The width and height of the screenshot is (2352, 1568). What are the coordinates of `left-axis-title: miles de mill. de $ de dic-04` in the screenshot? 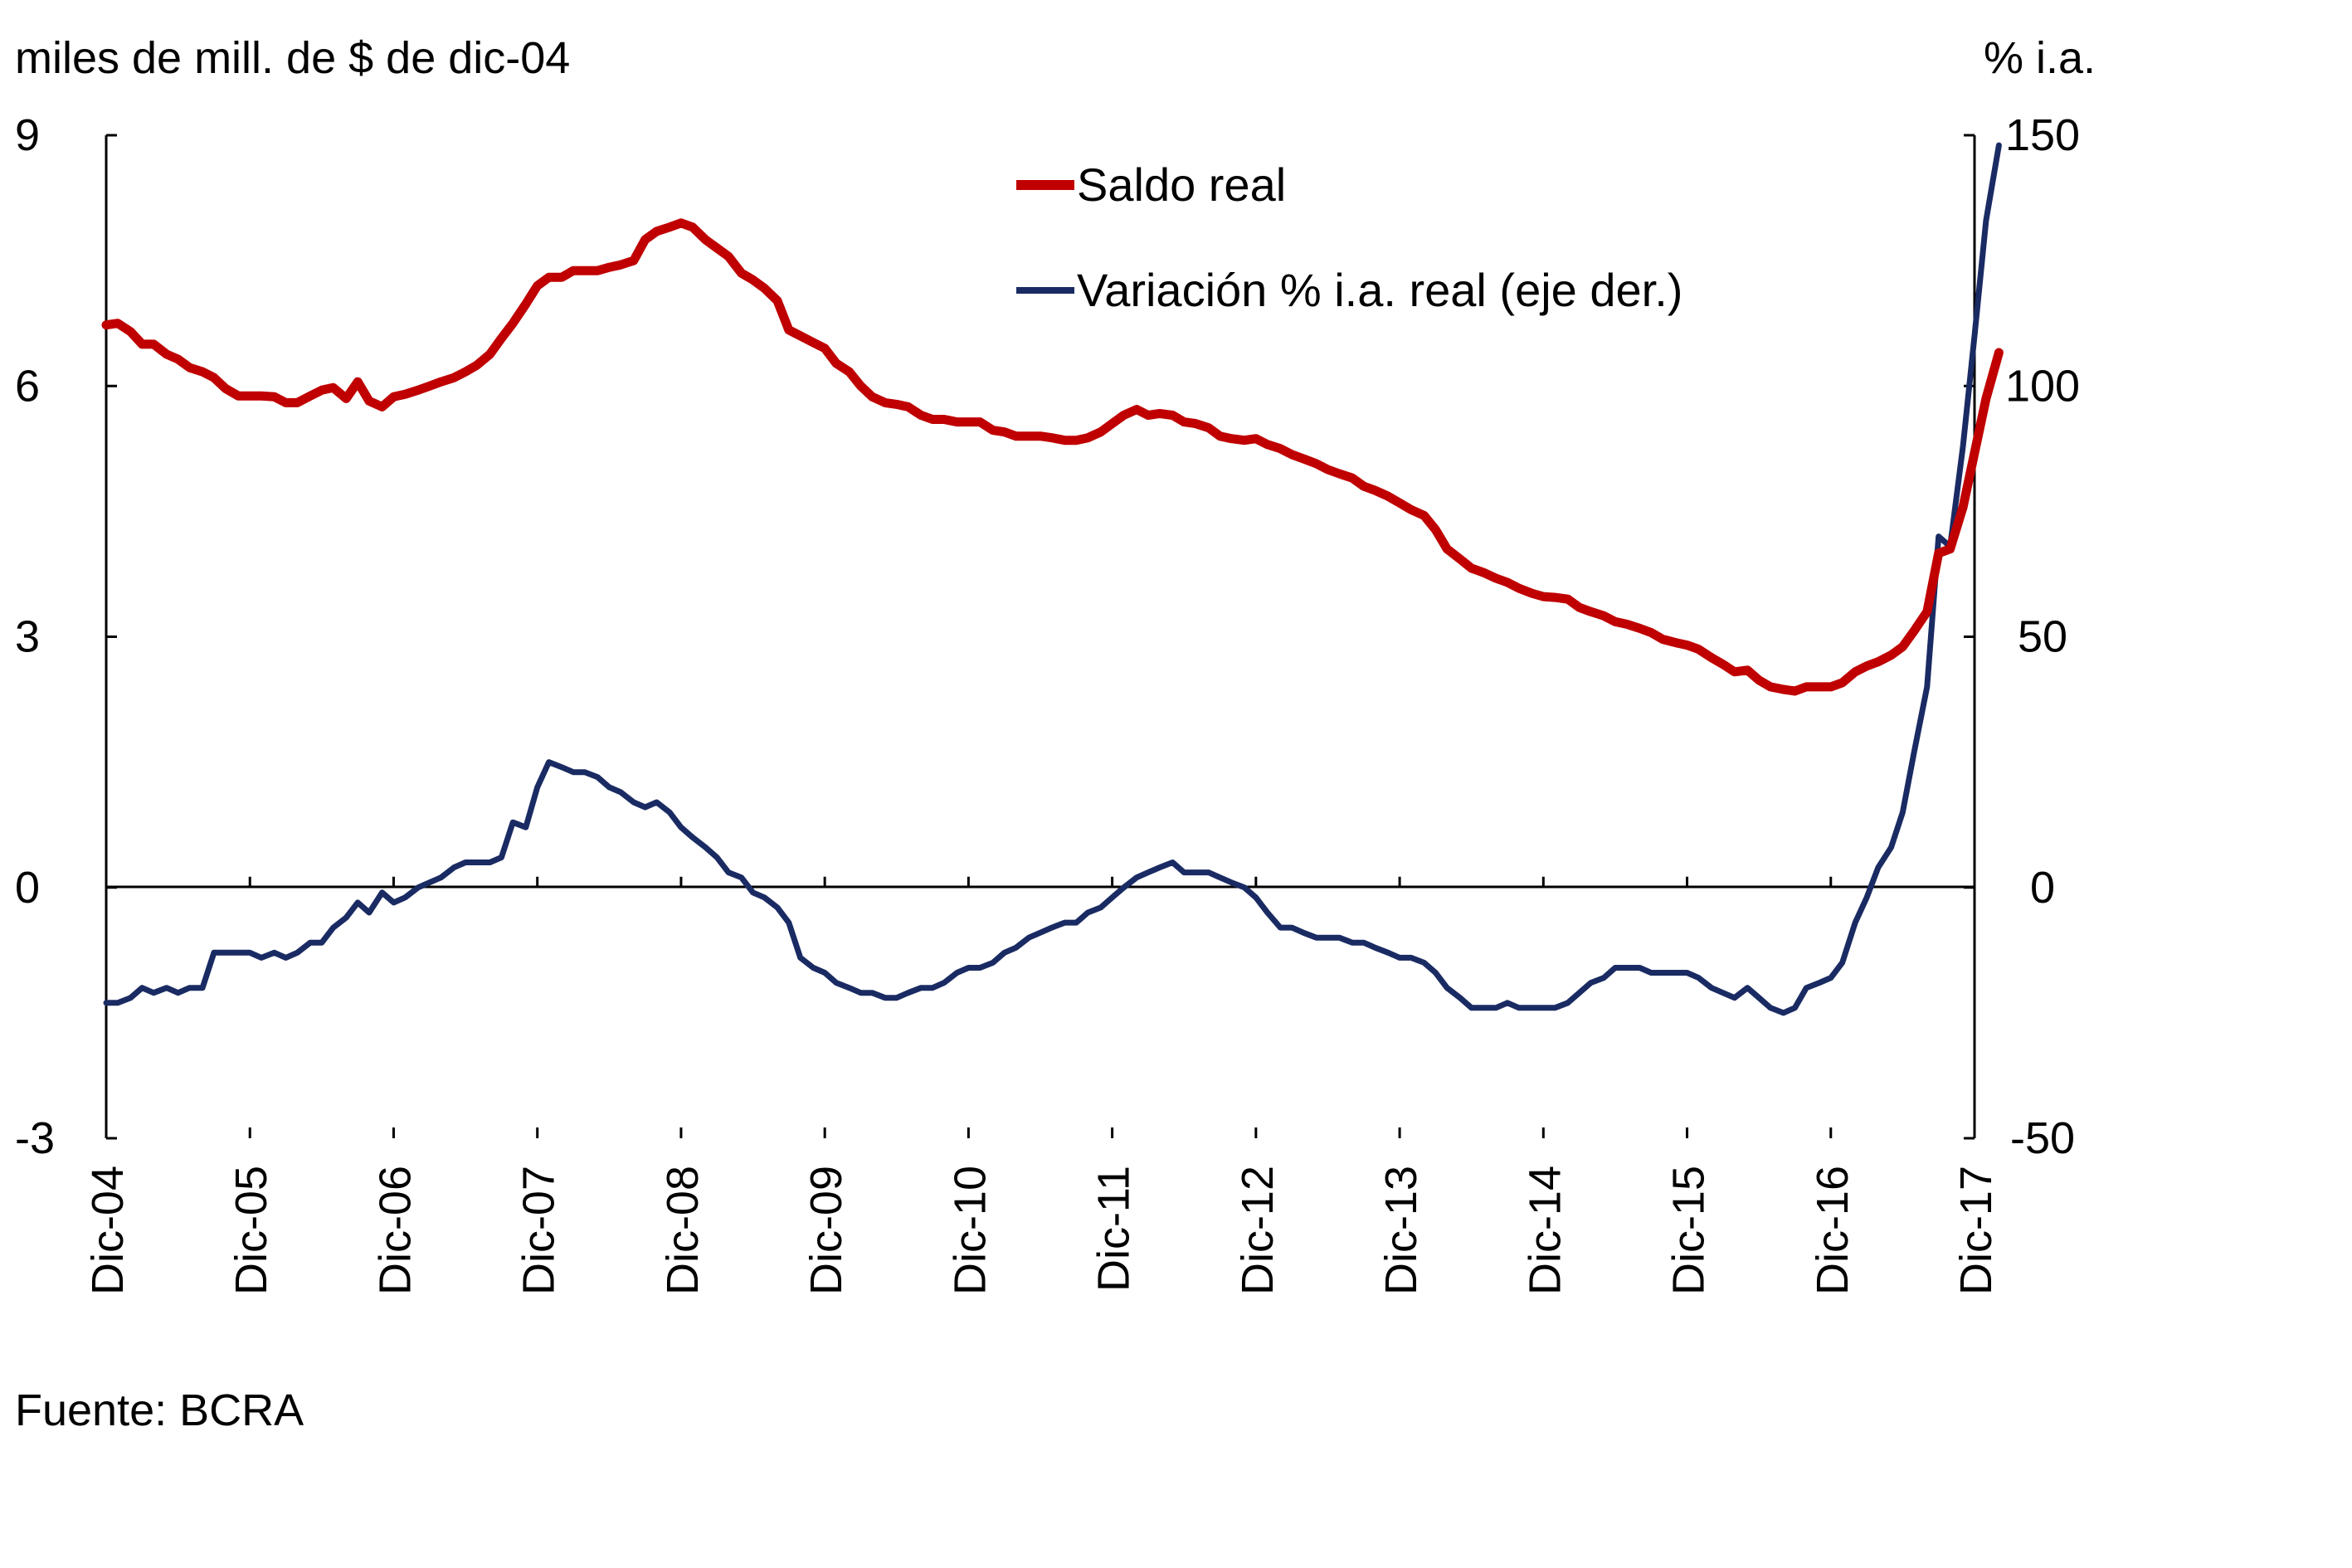 It's located at (292, 58).